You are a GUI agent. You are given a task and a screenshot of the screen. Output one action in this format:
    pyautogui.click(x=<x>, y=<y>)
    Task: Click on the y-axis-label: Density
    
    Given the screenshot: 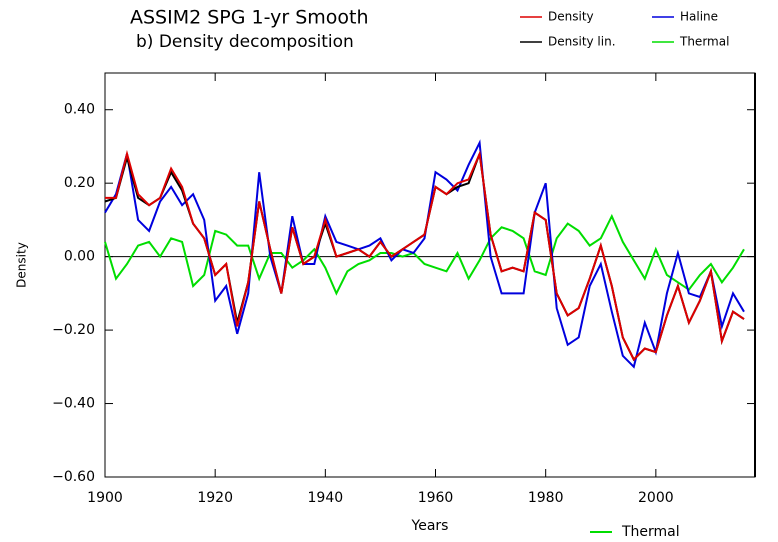 What is the action you would take?
    pyautogui.click(x=22, y=265)
    